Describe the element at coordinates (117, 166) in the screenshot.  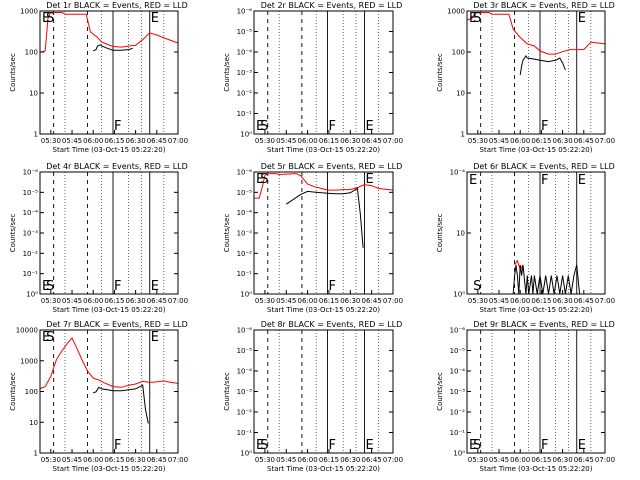
I see `det-4-title: Det 4r BLACK = Events, RED = LLD` at that location.